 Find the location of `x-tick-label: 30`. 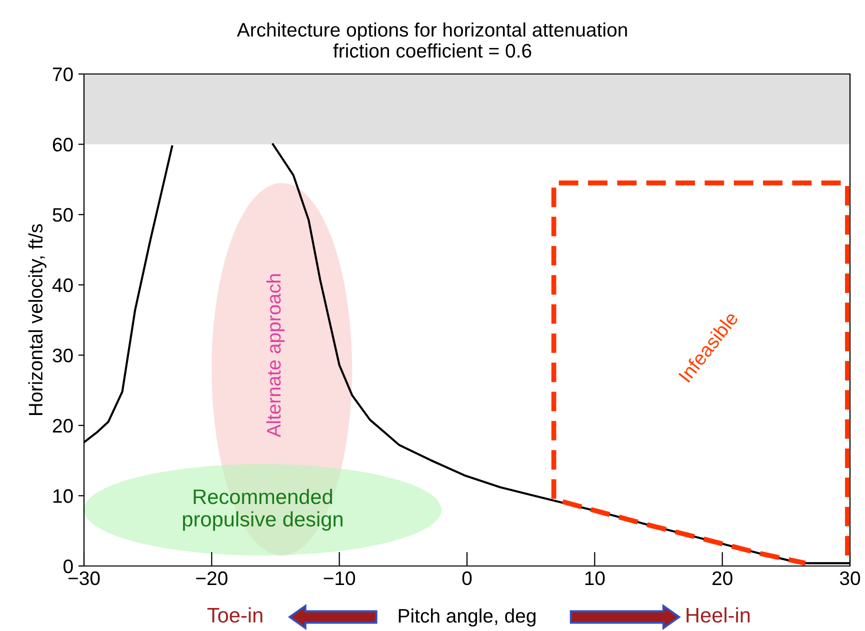

x-tick-label: 30 is located at coordinates (850, 578).